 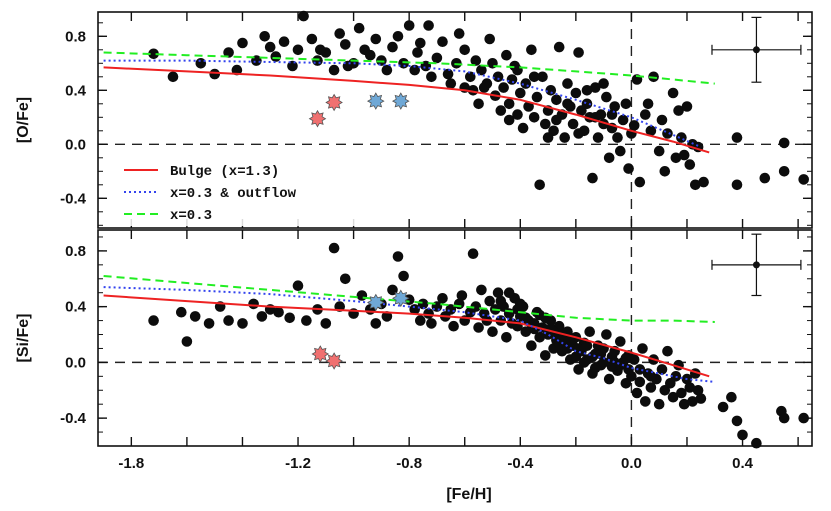 What do you see at coordinates (191, 216) in the screenshot?
I see `legend-label: x=0.3` at bounding box center [191, 216].